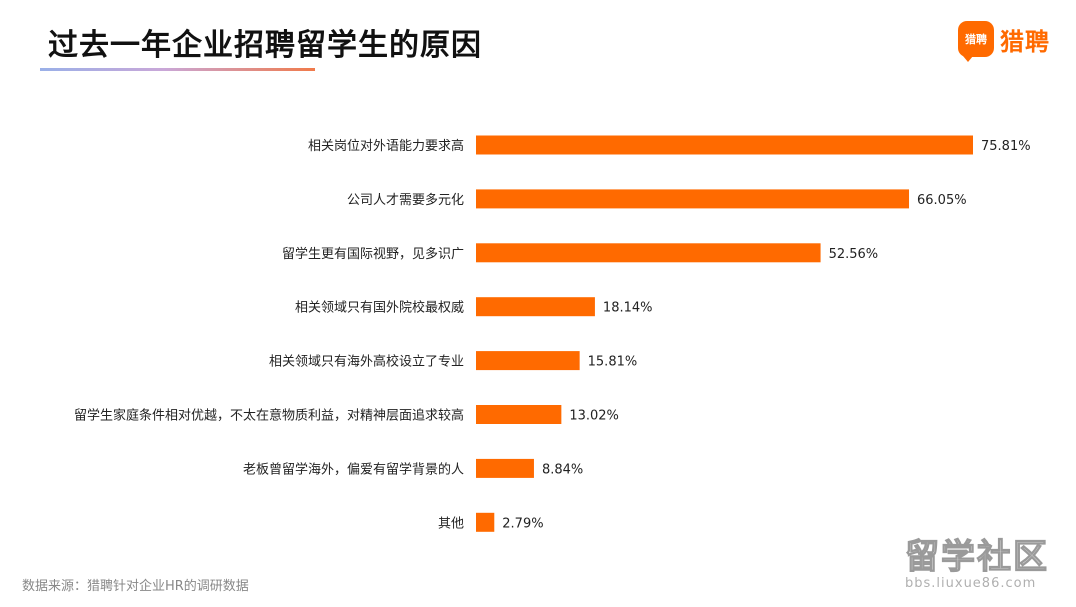  What do you see at coordinates (386, 146) in the screenshot?
I see `category-label: 相关岗位对外语能力要求高` at bounding box center [386, 146].